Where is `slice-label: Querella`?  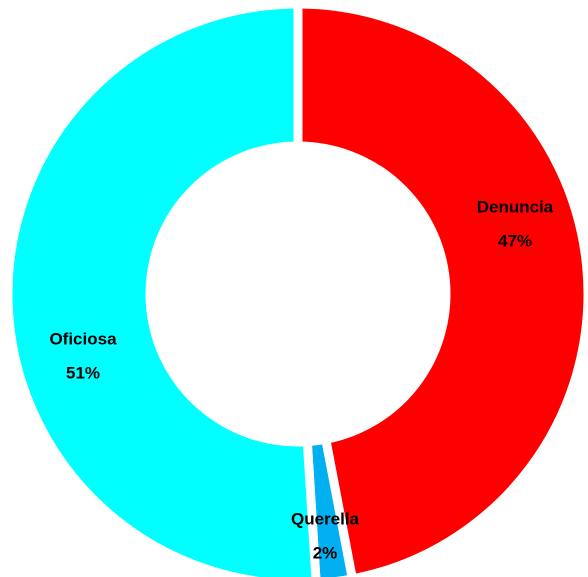 slice-label: Querella is located at coordinates (325, 518).